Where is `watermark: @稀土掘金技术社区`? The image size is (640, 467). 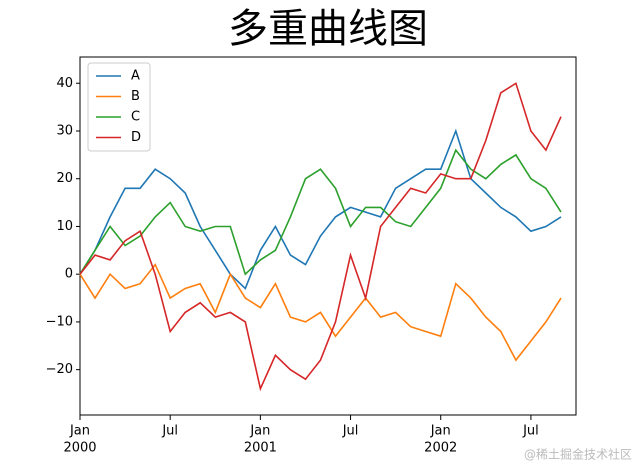
watermark: @稀土掘金技术社区 is located at coordinates (578, 454).